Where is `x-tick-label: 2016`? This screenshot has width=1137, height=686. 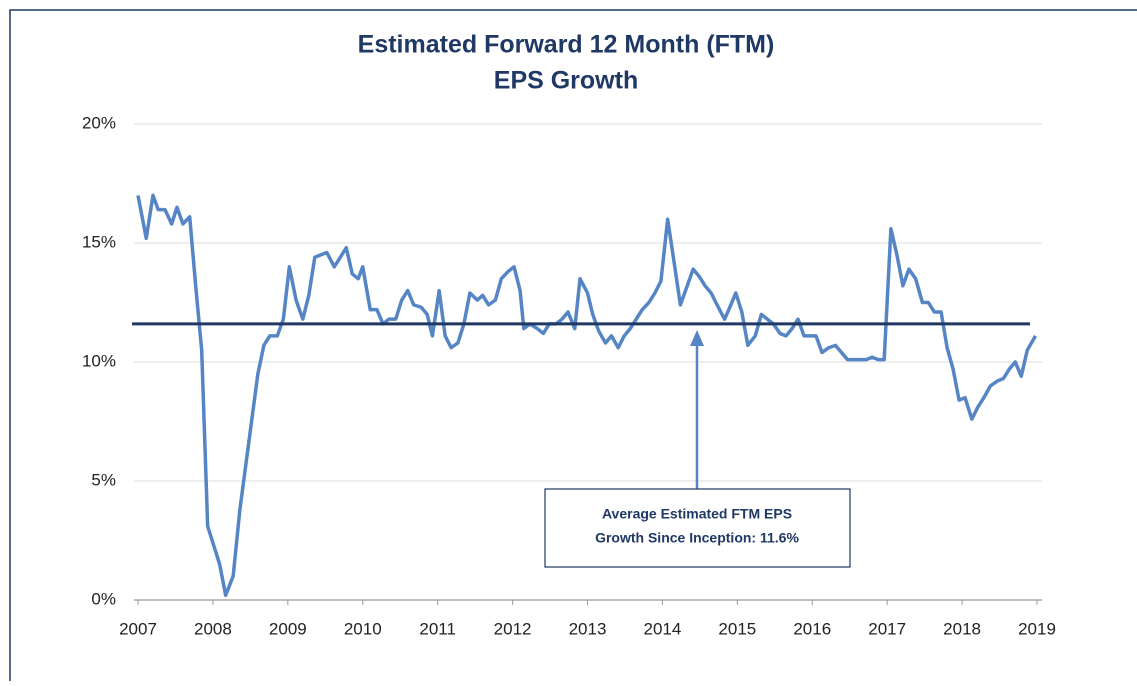
x-tick-label: 2016 is located at coordinates (812, 628).